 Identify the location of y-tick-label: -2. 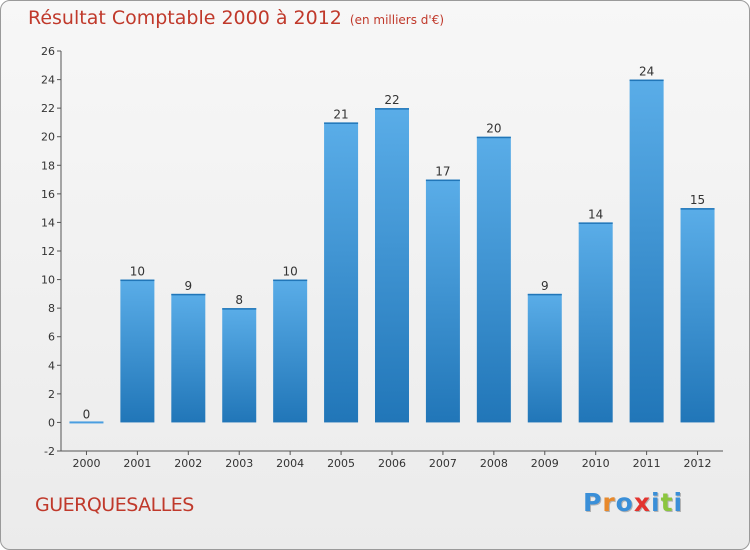
(49, 451).